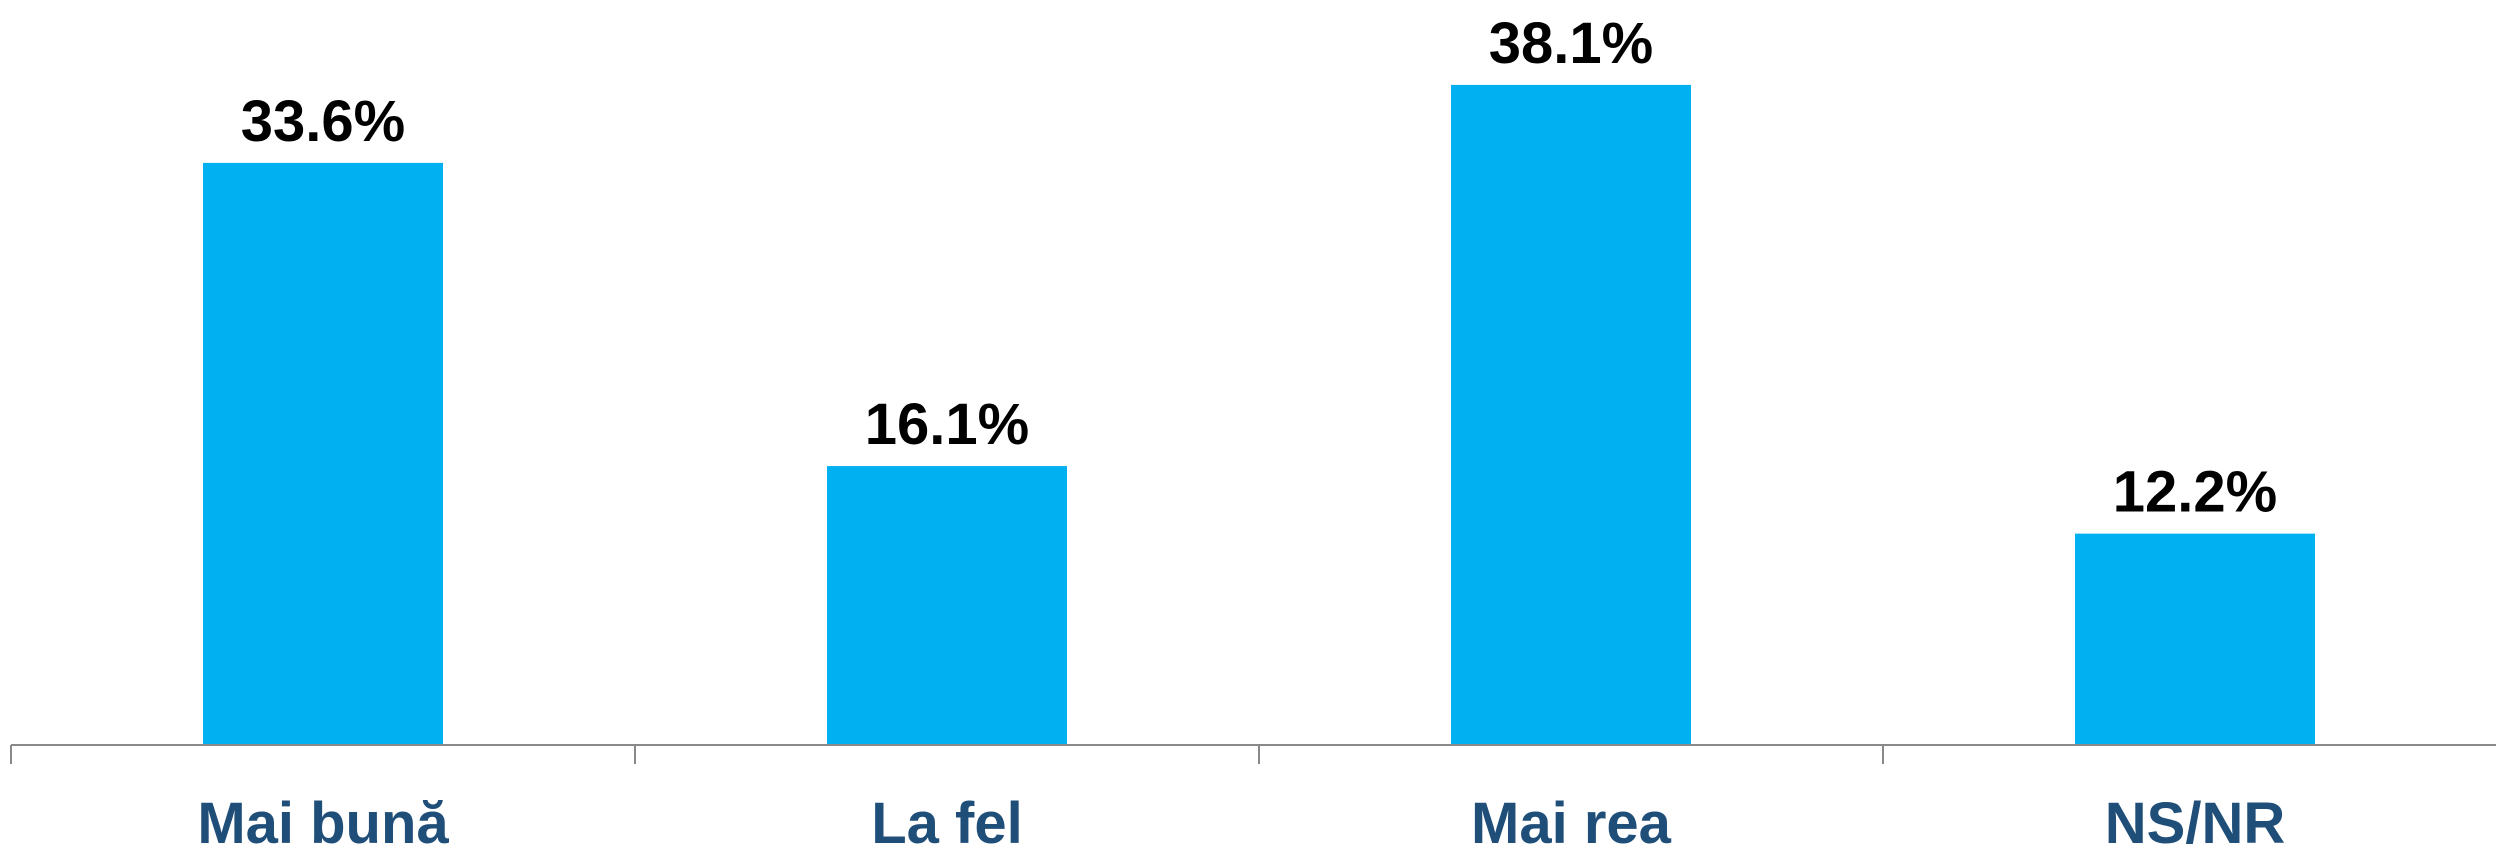  I want to click on value-label: 33.6%, so click(323, 121).